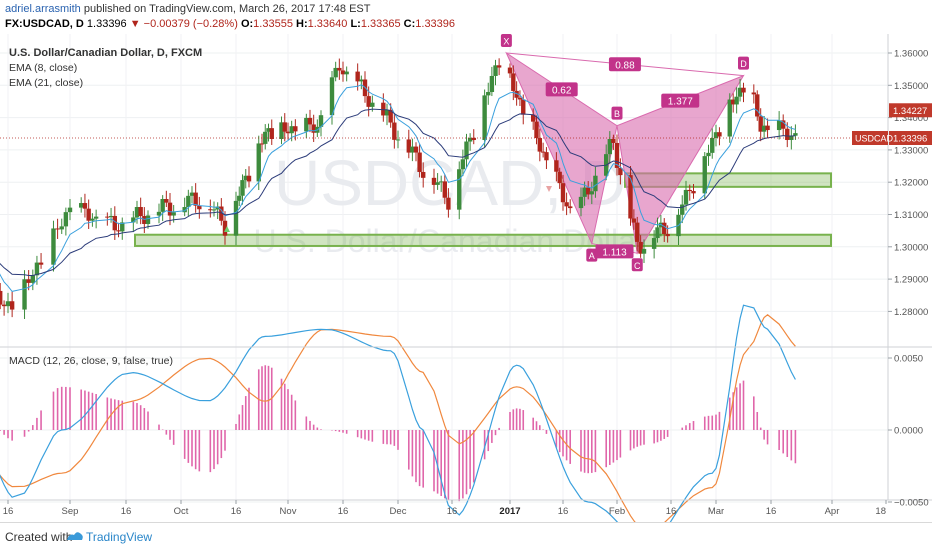 Image resolution: width=932 pixels, height=551 pixels. I want to click on legend-ema8: EMA (8, close), so click(43, 68).